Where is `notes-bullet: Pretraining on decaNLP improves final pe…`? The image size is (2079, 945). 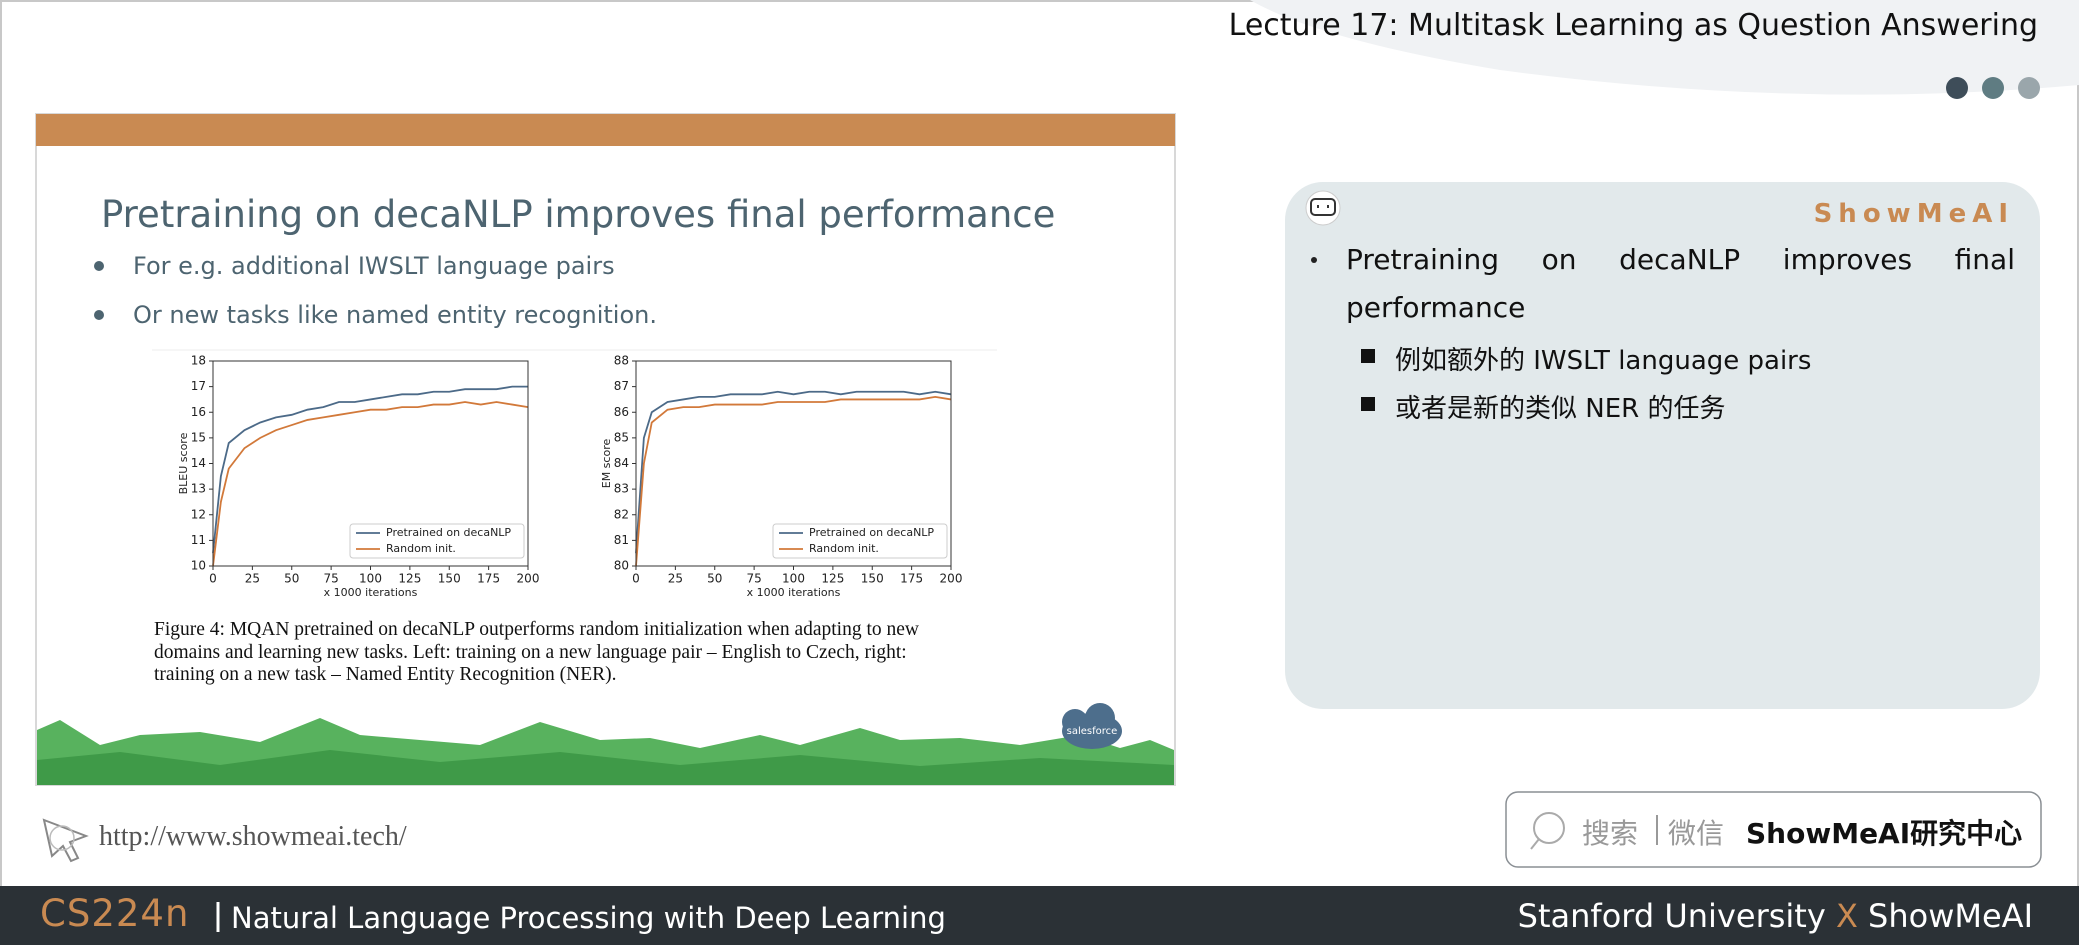 notes-bullet: Pretraining on decaNLP improves final pe… is located at coordinates (1680, 283).